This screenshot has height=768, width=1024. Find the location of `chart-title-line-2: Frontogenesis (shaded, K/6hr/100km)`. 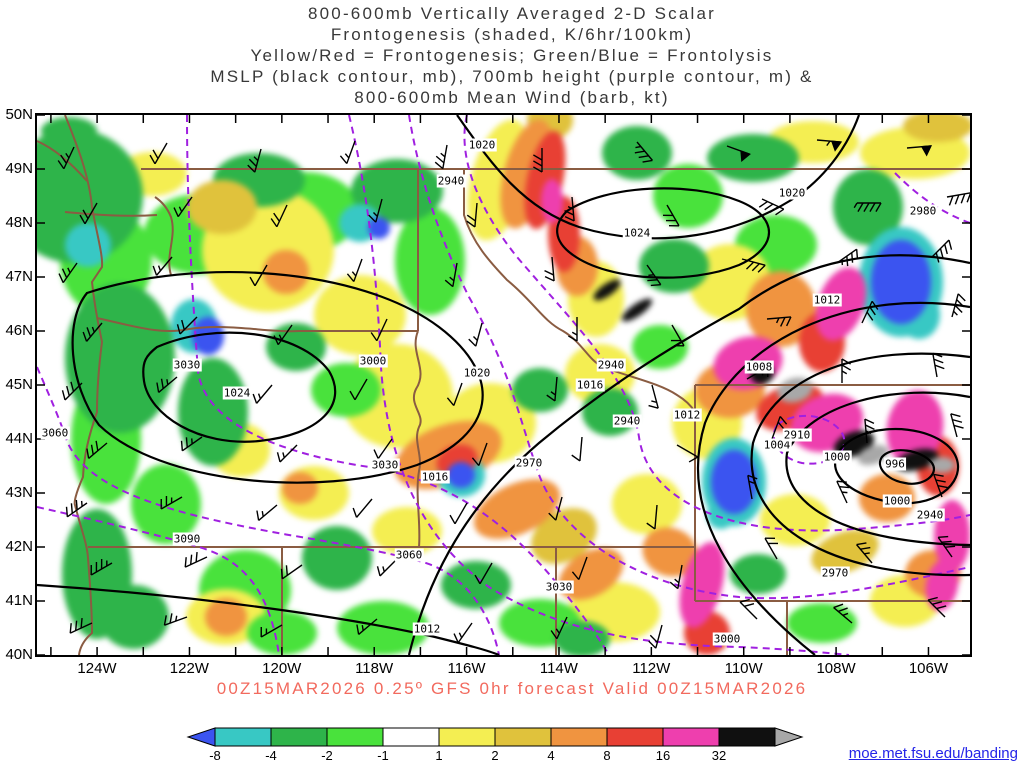

chart-title-line-2: Frontogenesis (shaded, K/6hr/100km) is located at coordinates (512, 34).